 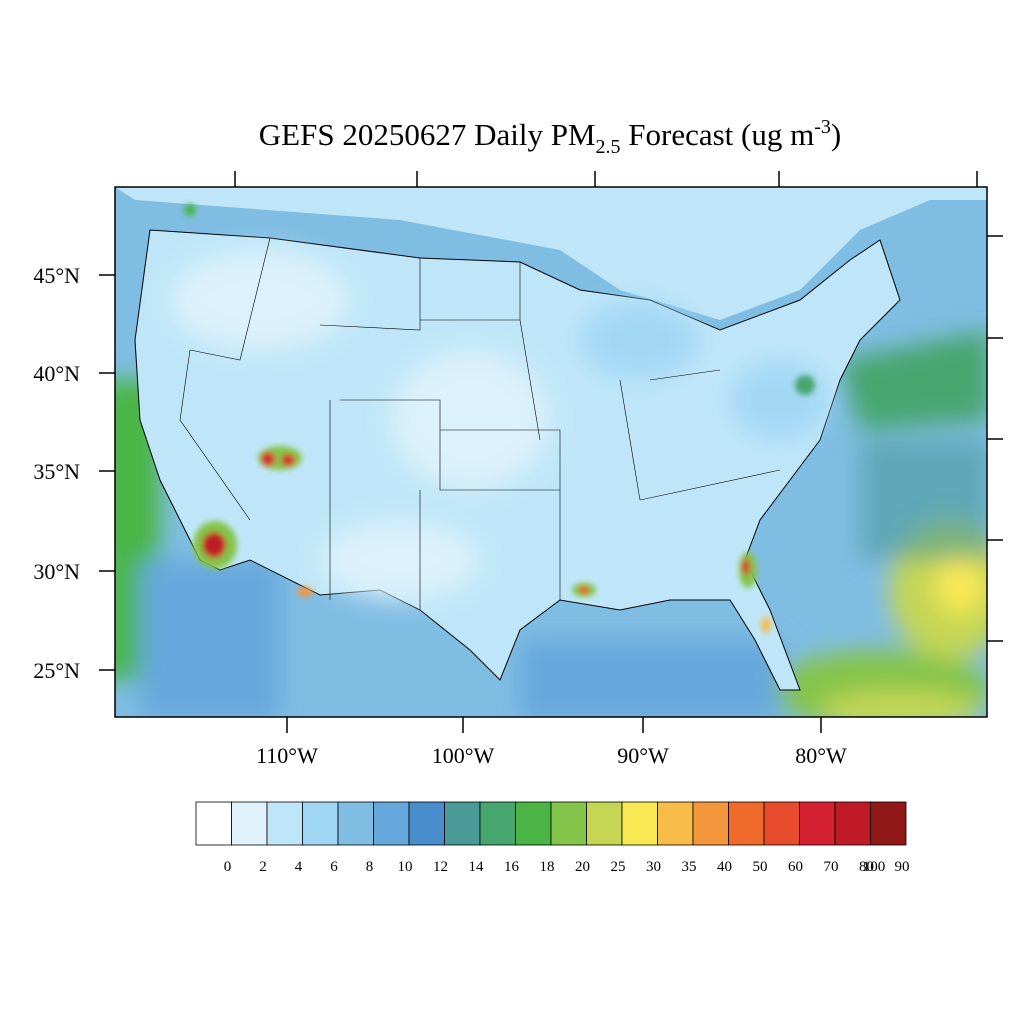 What do you see at coordinates (228, 867) in the screenshot?
I see `colorbar-label: 0` at bounding box center [228, 867].